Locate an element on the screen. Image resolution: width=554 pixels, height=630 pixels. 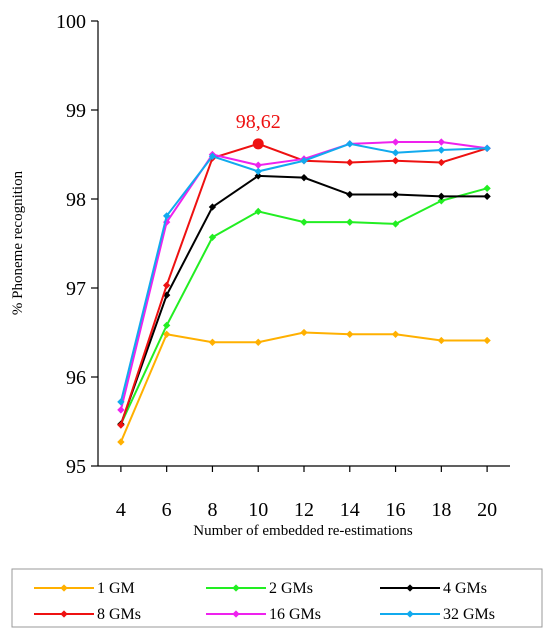
x-tick-label: 4 is located at coordinates (121, 510).